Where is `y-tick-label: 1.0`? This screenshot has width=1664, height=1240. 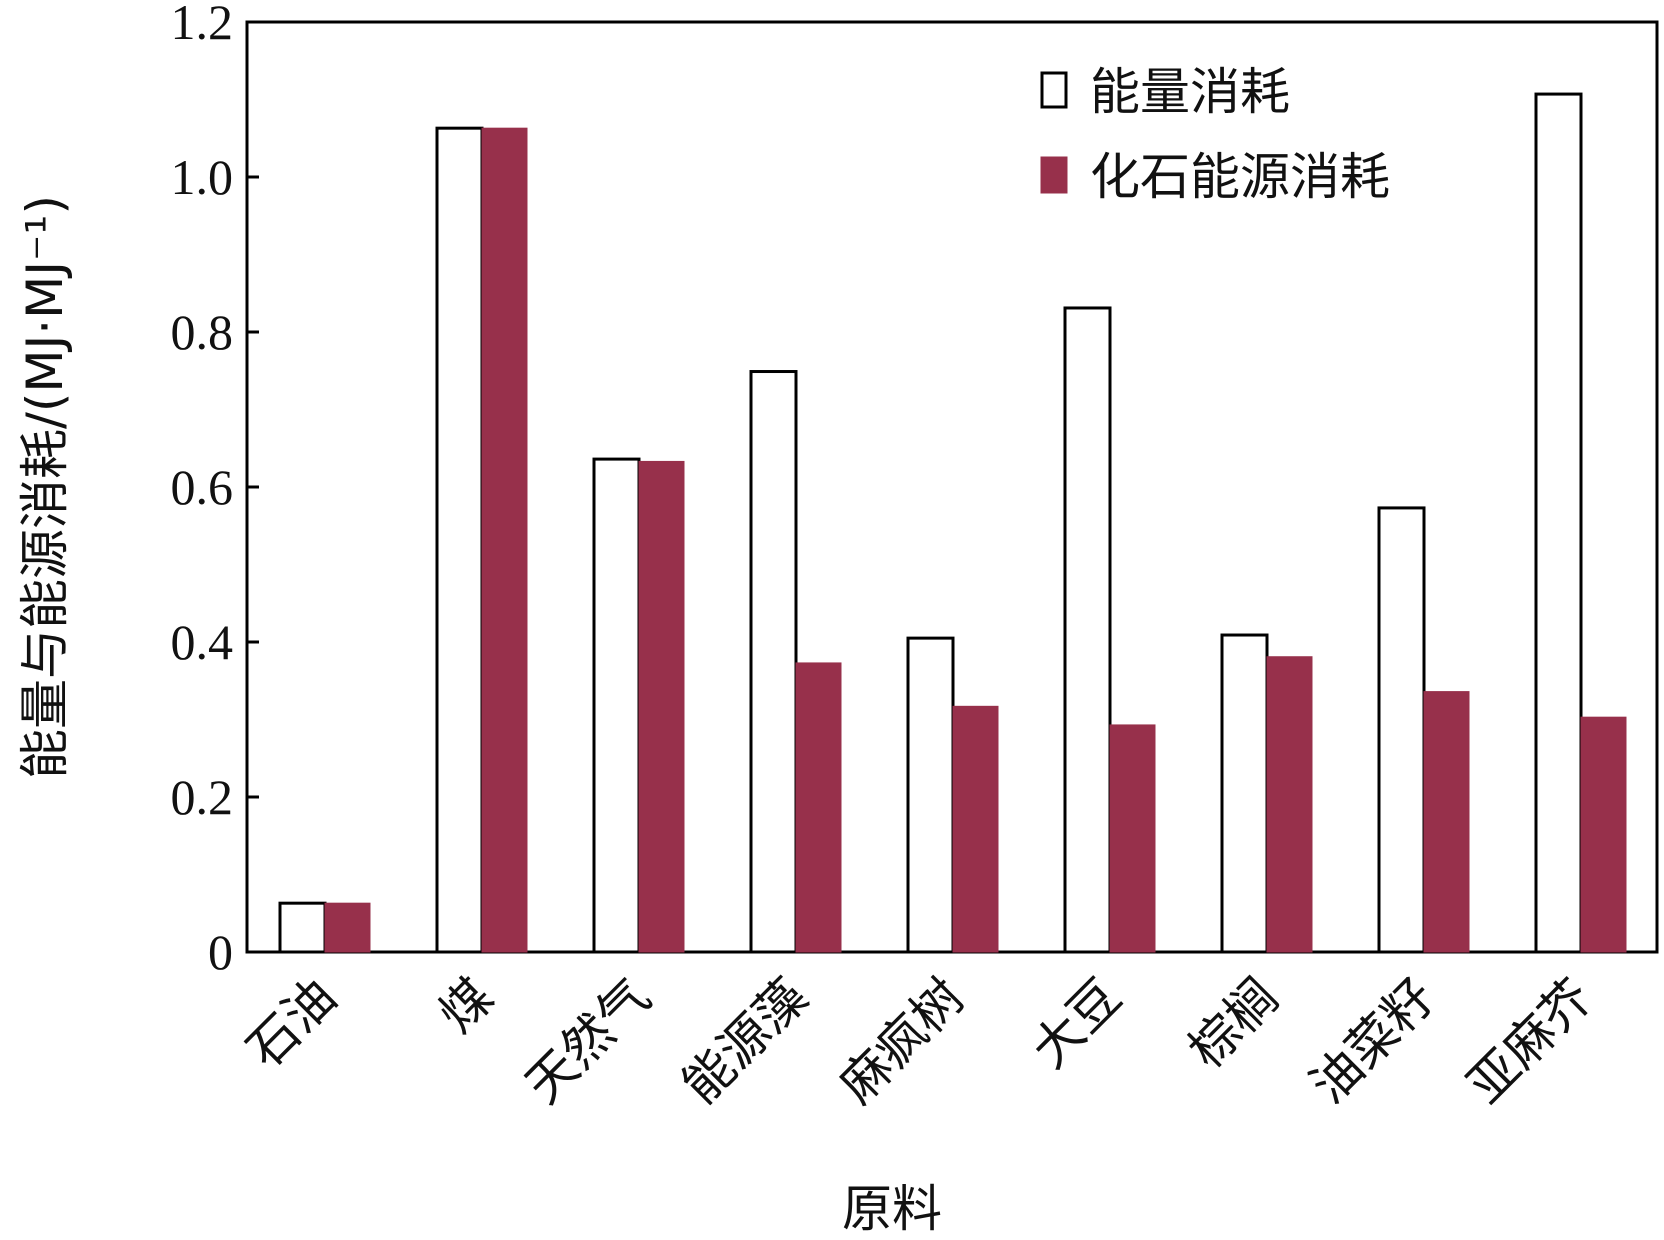 y-tick-label: 1.0 is located at coordinates (202, 177).